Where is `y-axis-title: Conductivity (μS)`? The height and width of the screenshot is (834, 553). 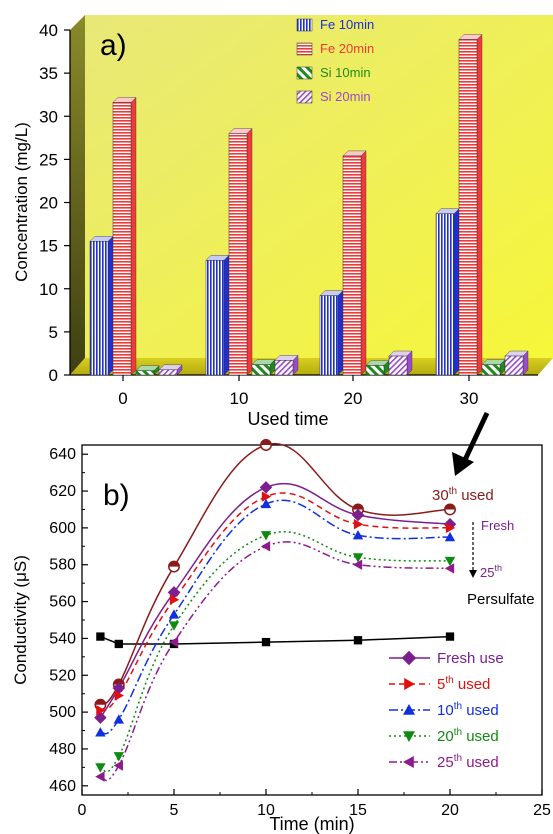 y-axis-title: Conductivity (μS) is located at coordinates (20, 620).